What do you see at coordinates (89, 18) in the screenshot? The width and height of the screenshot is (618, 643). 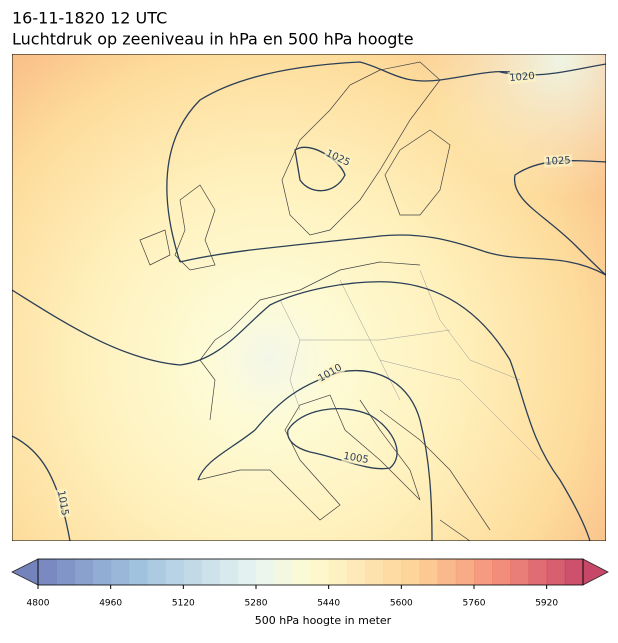 I see `title: 16-11-1820 12 UTC` at bounding box center [89, 18].